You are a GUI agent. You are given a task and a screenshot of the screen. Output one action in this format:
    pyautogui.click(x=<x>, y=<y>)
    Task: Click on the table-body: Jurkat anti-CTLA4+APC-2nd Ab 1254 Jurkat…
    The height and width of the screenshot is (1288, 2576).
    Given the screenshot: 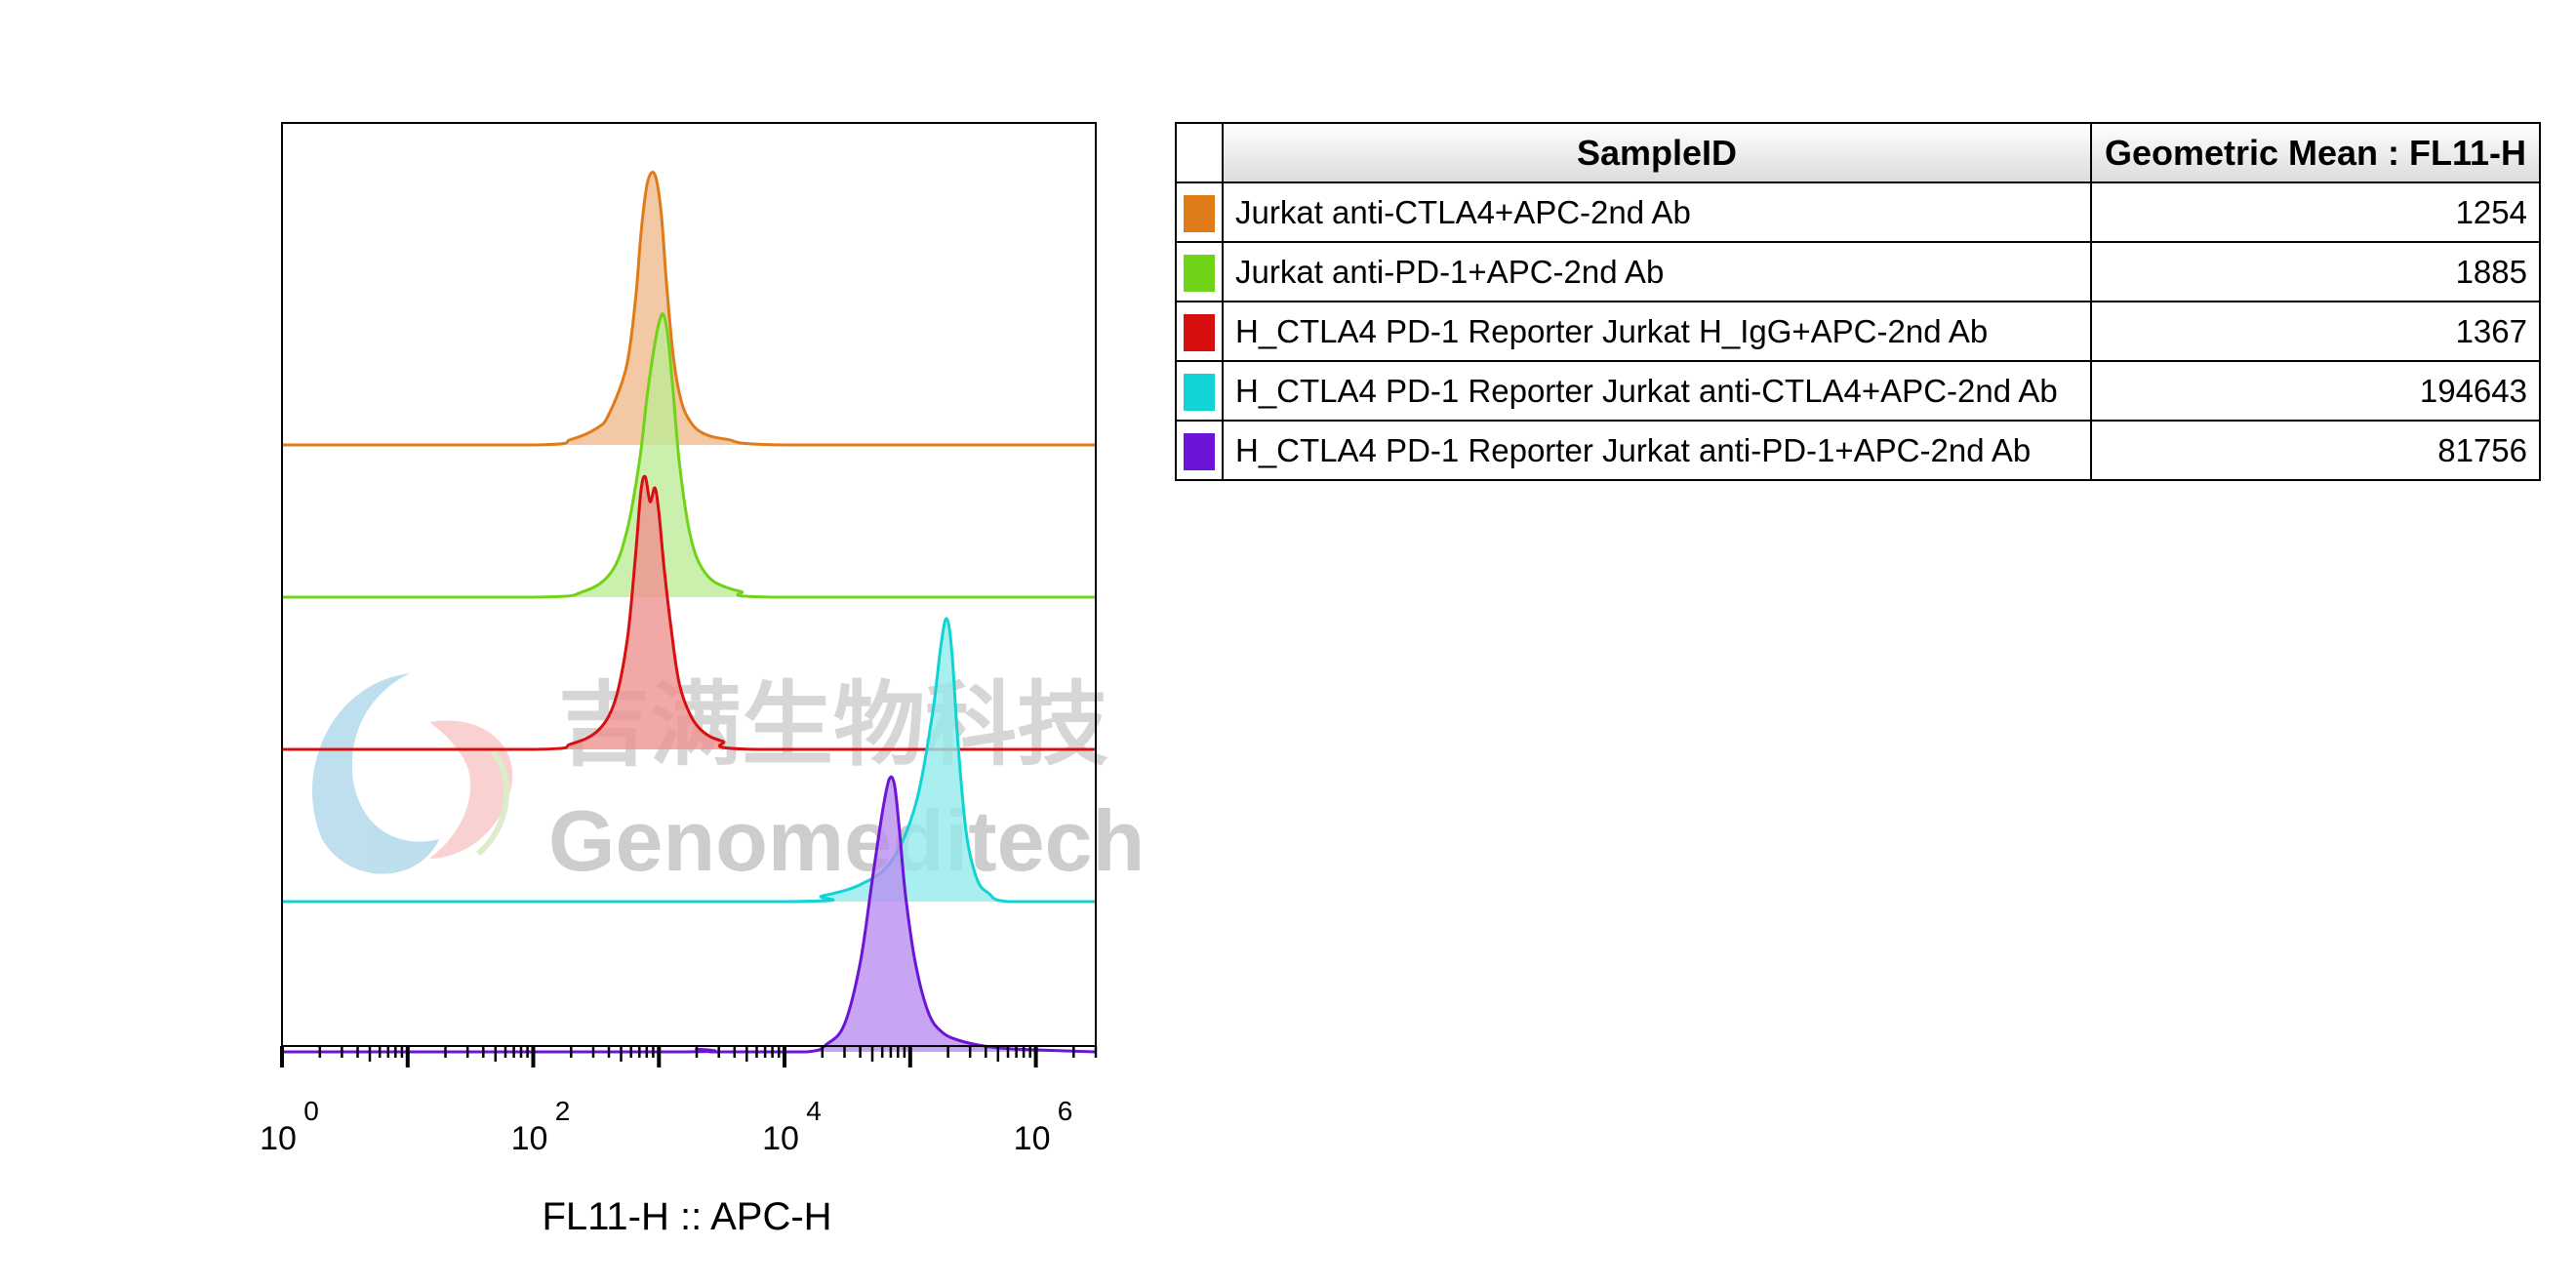 What is the action you would take?
    pyautogui.click(x=1858, y=331)
    